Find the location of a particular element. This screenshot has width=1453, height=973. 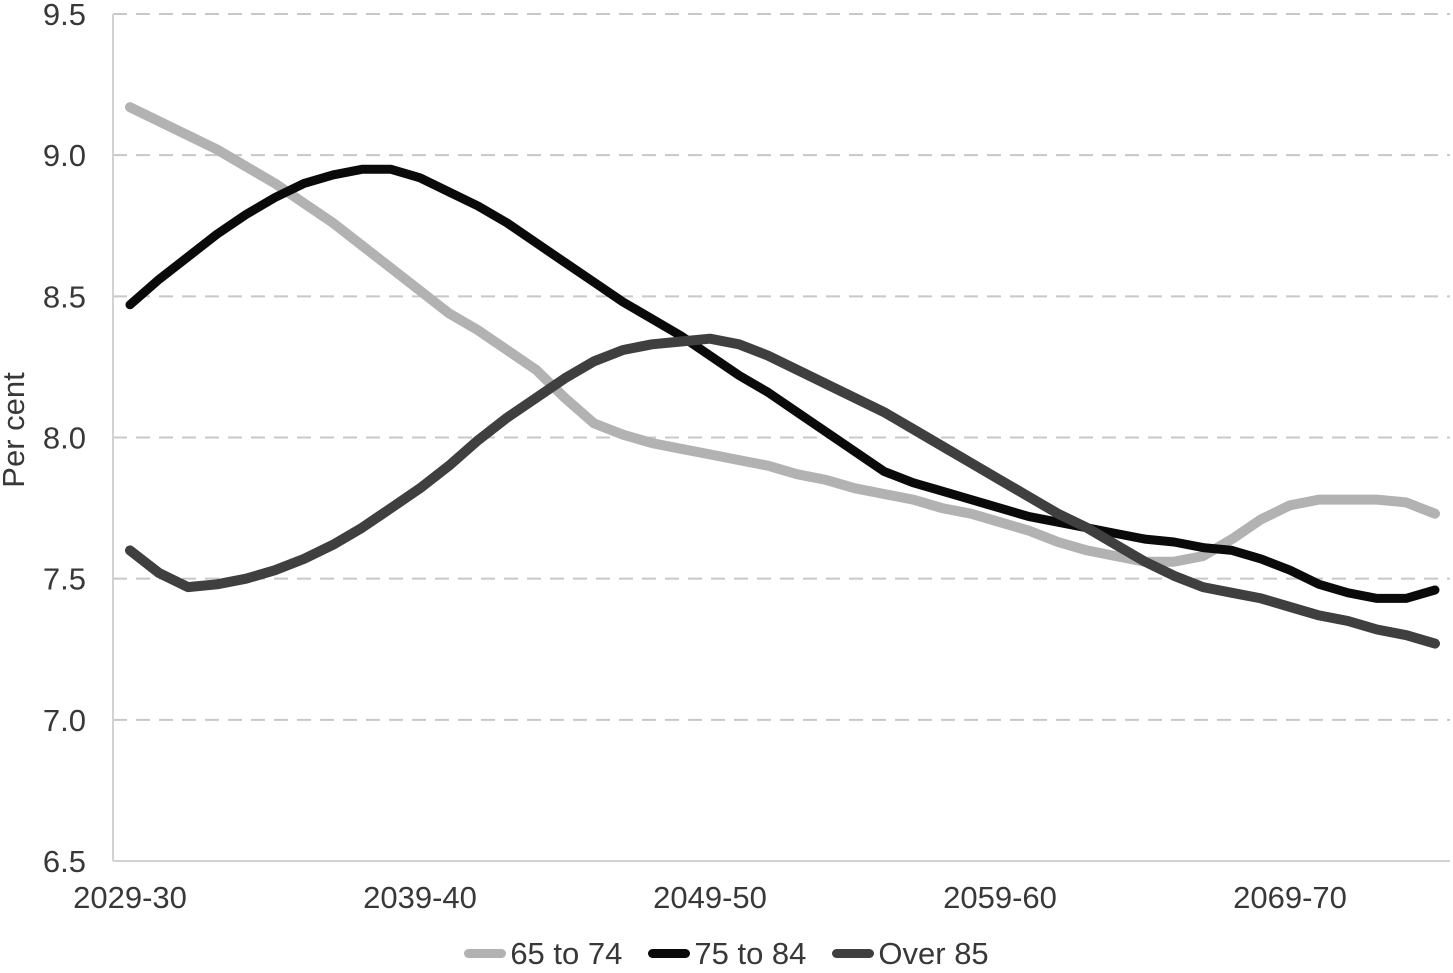

legend-label-65-to-74: 65 to 74 is located at coordinates (566, 953).